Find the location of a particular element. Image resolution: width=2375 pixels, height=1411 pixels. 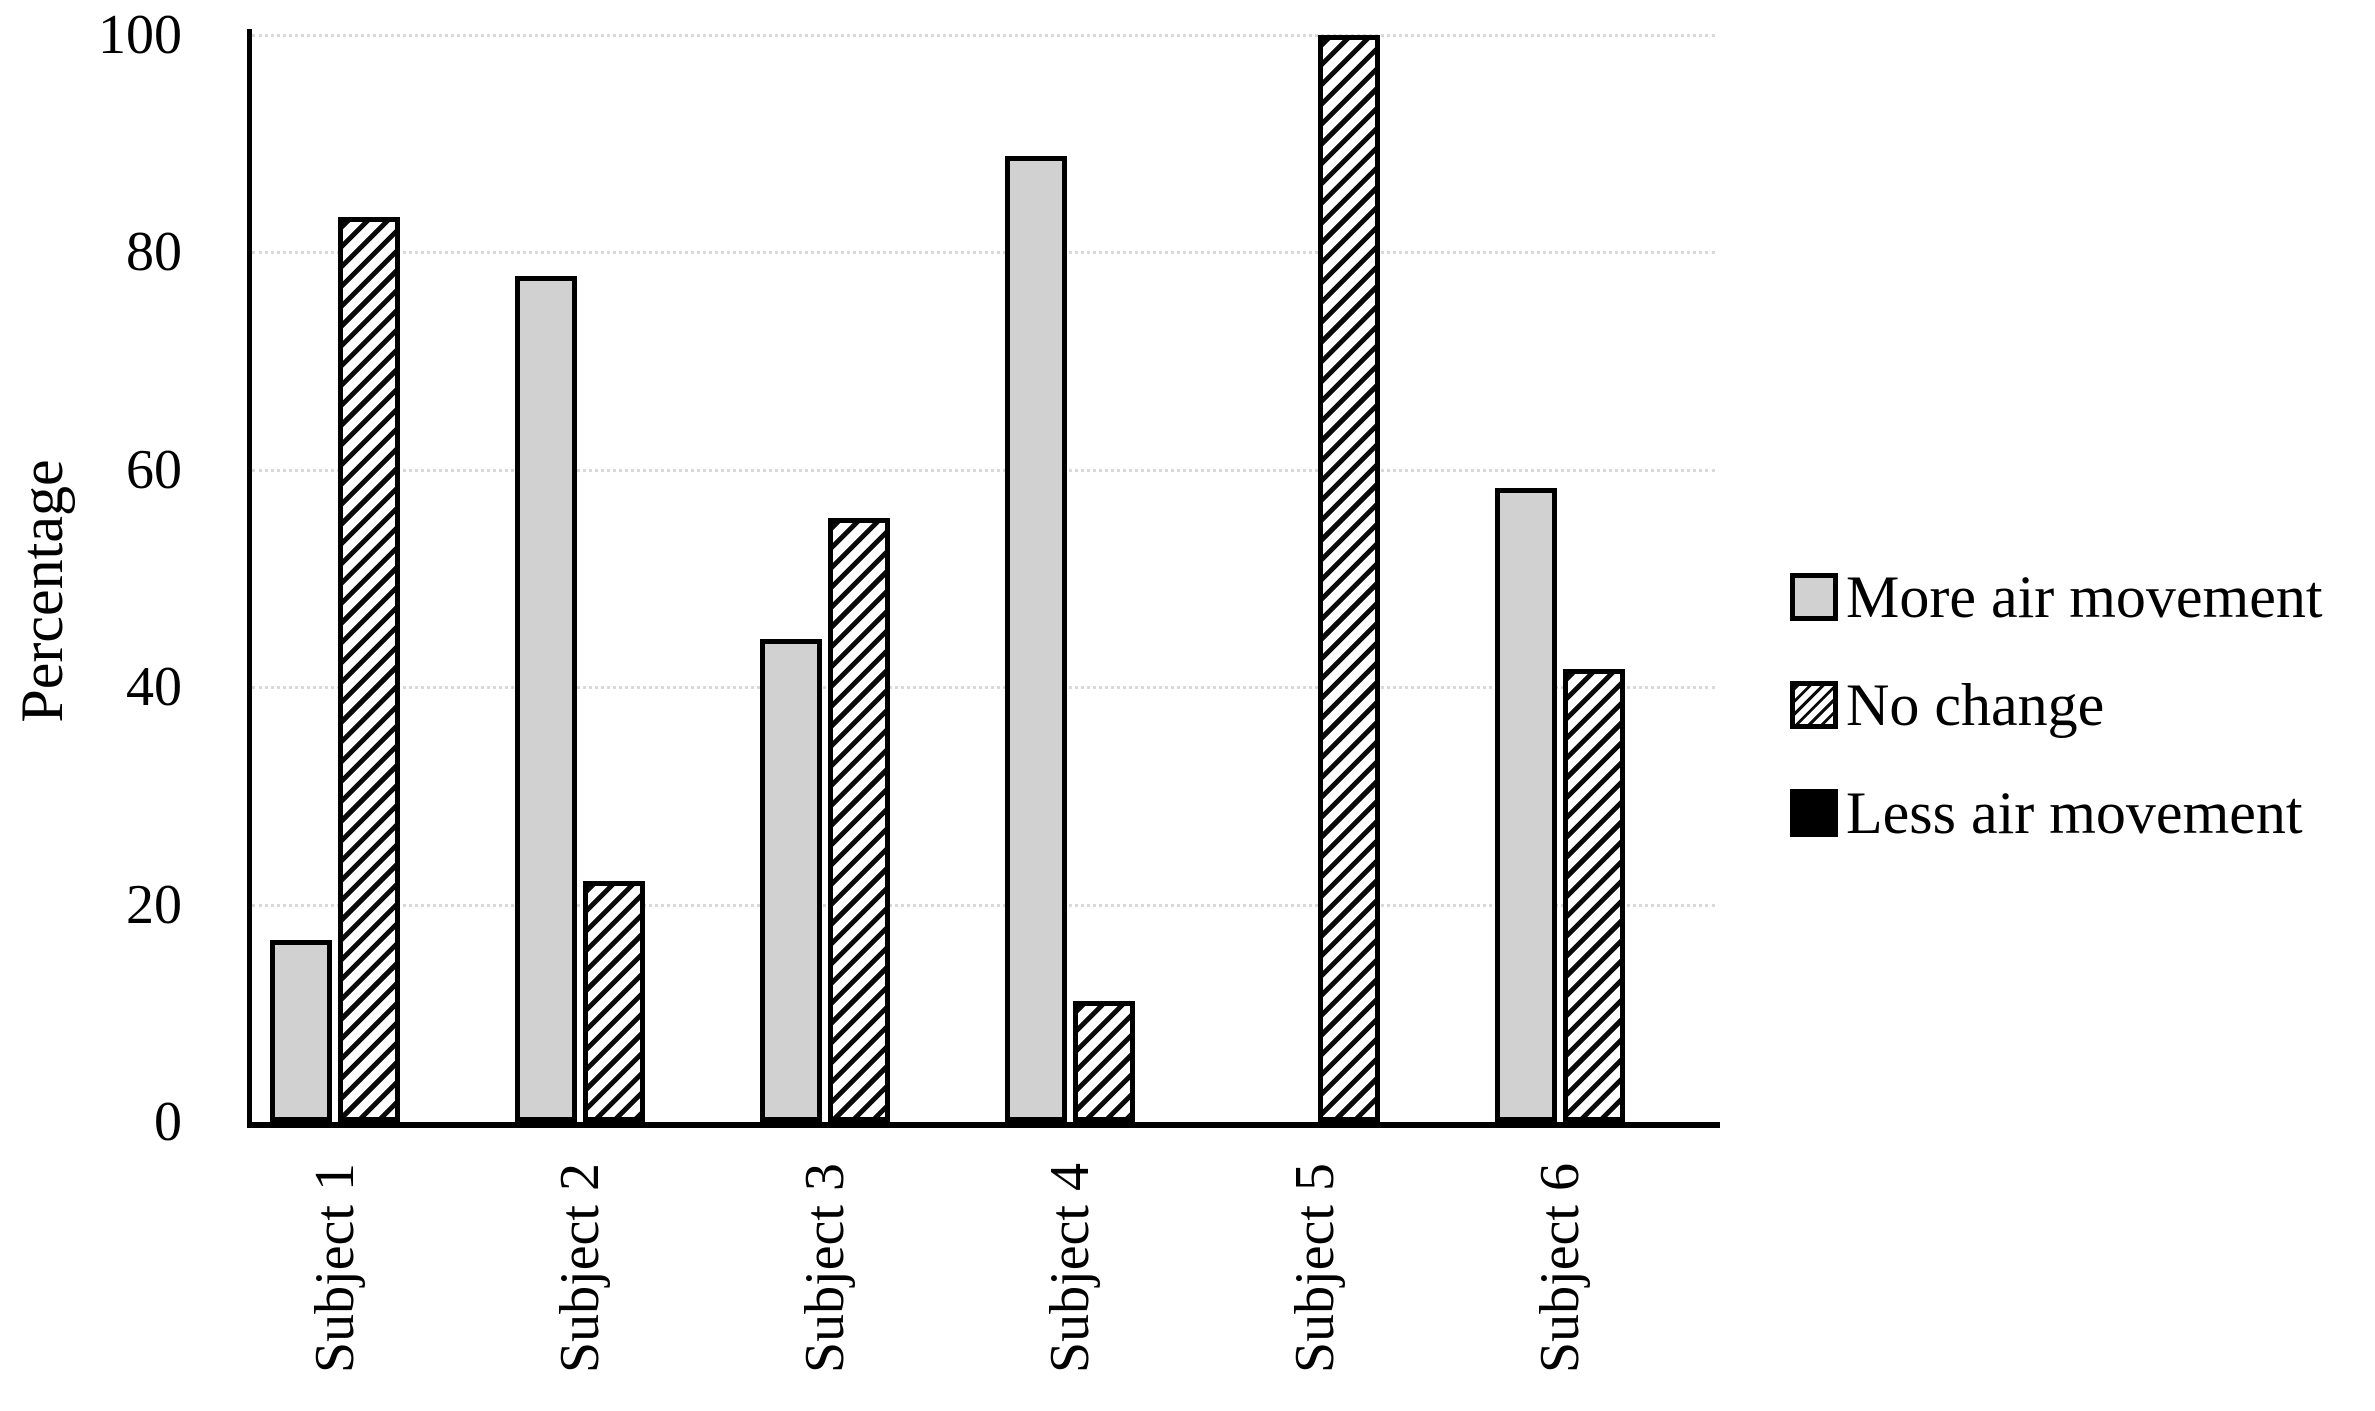

x-category-label: Subject 6 is located at coordinates (1560, 1268).